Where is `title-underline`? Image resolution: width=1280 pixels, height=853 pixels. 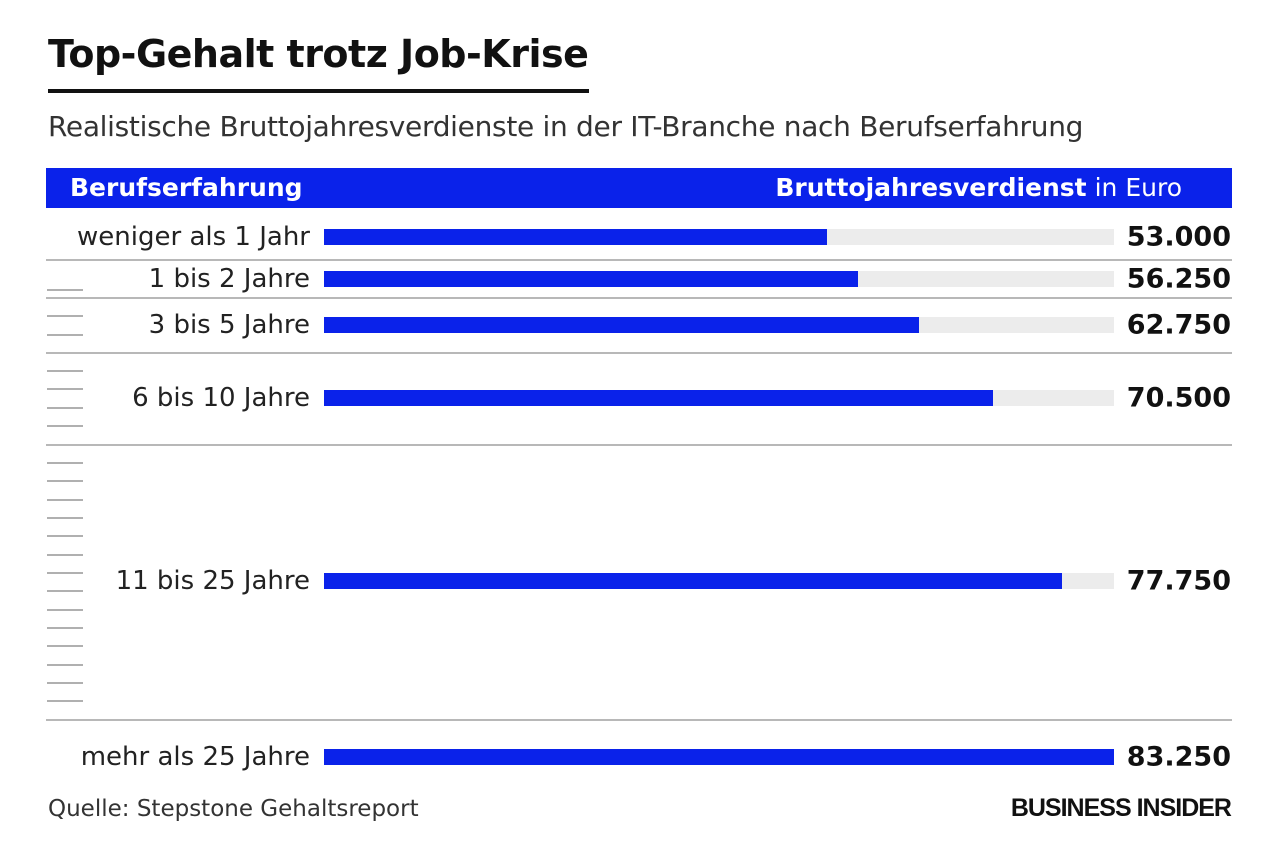
title-underline is located at coordinates (318, 91).